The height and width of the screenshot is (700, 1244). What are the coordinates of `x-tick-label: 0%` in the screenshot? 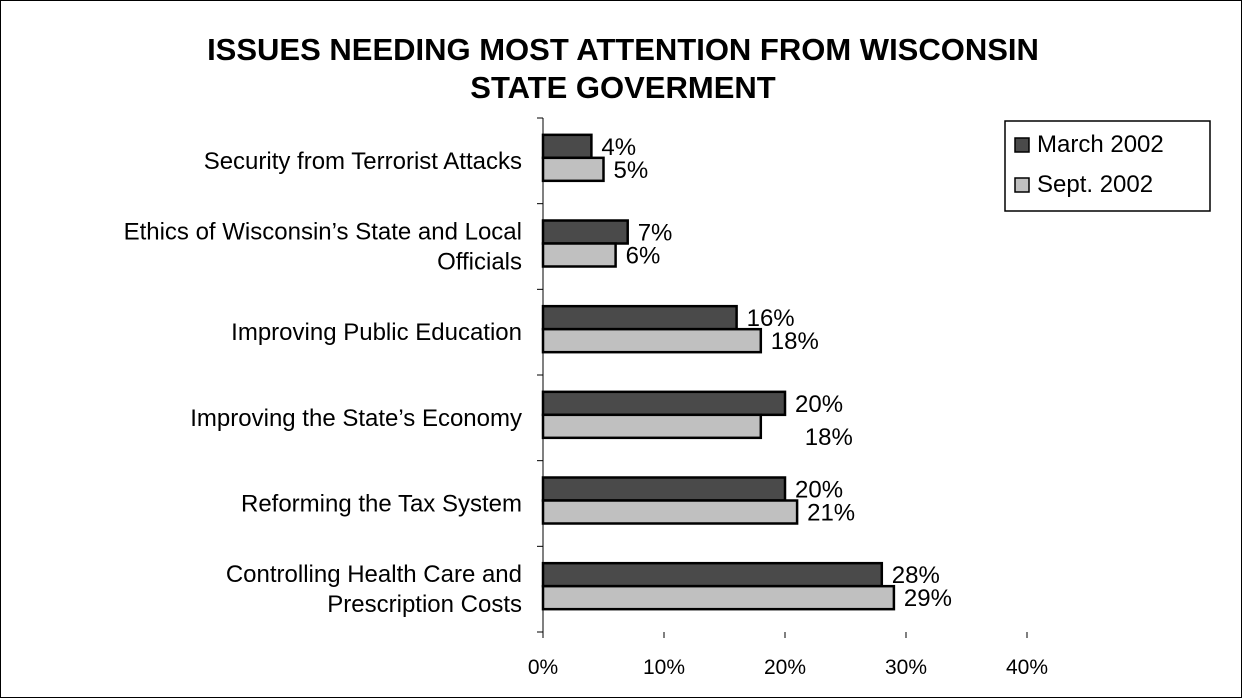 It's located at (543, 667).